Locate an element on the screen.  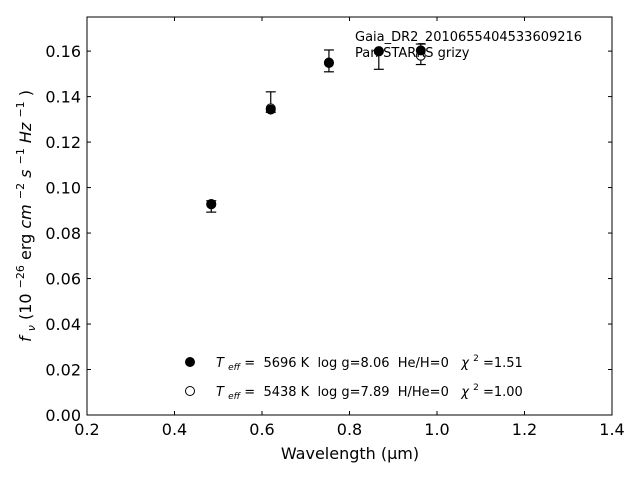
y-label-f: f is located at coordinates (25, 338).